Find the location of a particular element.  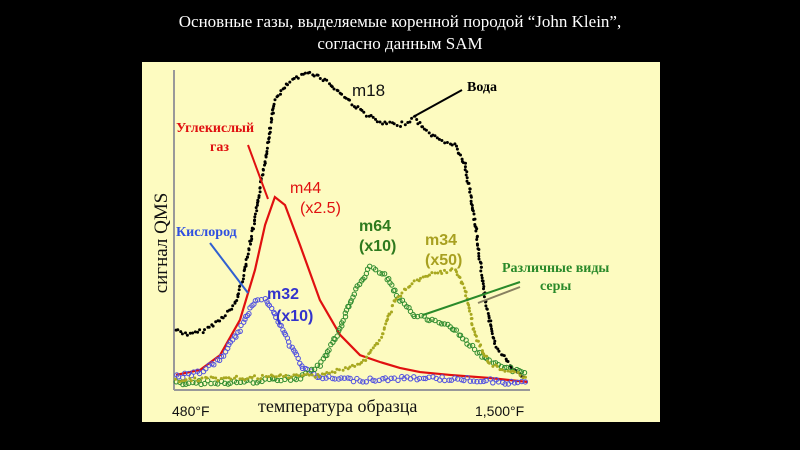

m32-scale-label: (x10) is located at coordinates (295, 316).